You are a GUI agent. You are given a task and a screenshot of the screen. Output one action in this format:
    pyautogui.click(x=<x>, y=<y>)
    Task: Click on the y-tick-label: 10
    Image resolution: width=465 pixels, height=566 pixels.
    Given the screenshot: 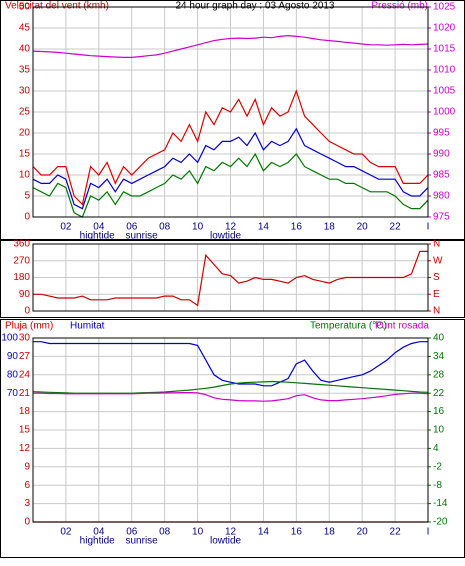 What is the action you would take?
    pyautogui.click(x=25, y=175)
    